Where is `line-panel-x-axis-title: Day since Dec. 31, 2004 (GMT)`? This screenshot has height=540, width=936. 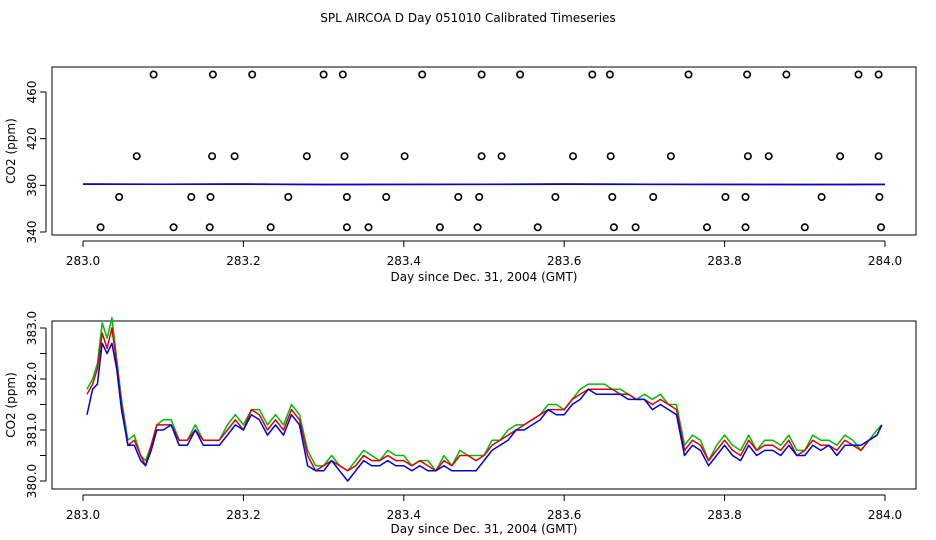 line-panel-x-axis-title: Day since Dec. 31, 2004 (GMT) is located at coordinates (484, 529).